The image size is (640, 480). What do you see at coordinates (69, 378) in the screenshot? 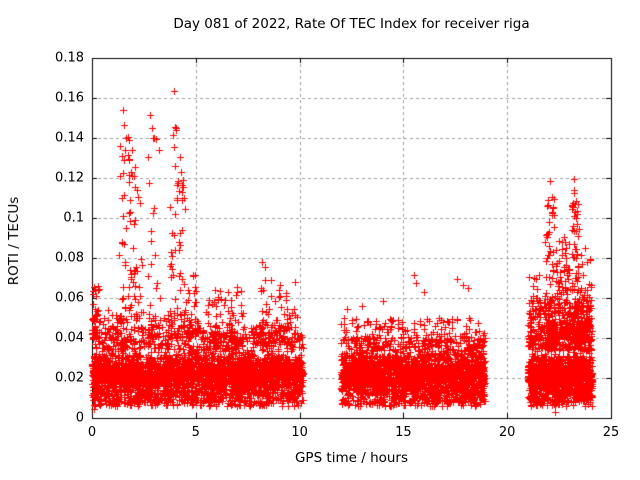
I see `y-tick-label: 0.02` at bounding box center [69, 378].